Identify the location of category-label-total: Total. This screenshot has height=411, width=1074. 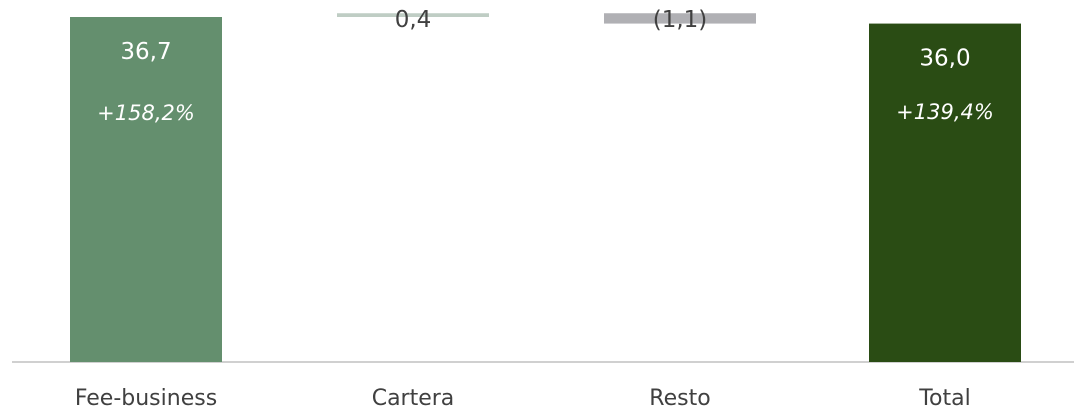
(944, 398).